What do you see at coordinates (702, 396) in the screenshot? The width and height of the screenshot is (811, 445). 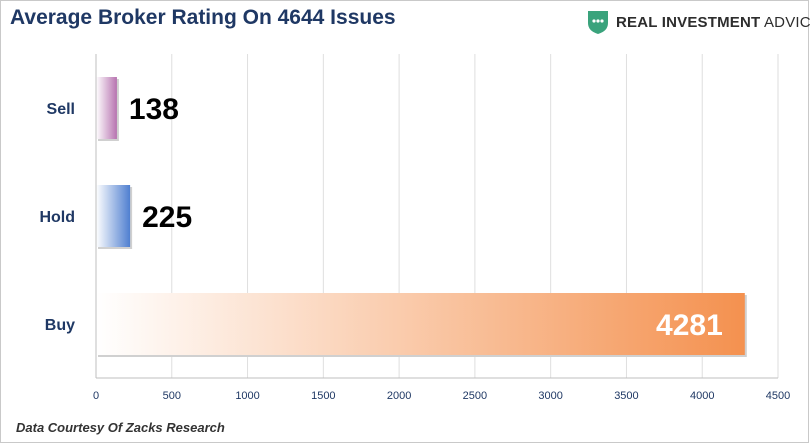 I see `x-tick-label: 4000` at bounding box center [702, 396].